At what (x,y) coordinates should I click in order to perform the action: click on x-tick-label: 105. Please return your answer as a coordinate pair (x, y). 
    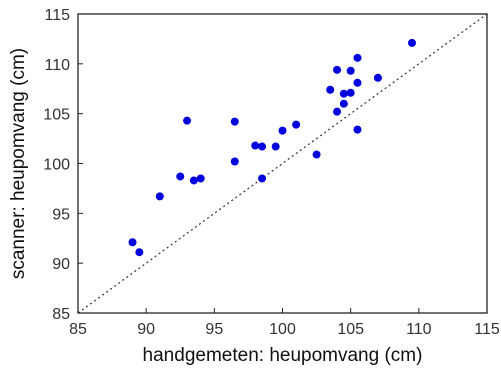
    Looking at the image, I should click on (350, 329).